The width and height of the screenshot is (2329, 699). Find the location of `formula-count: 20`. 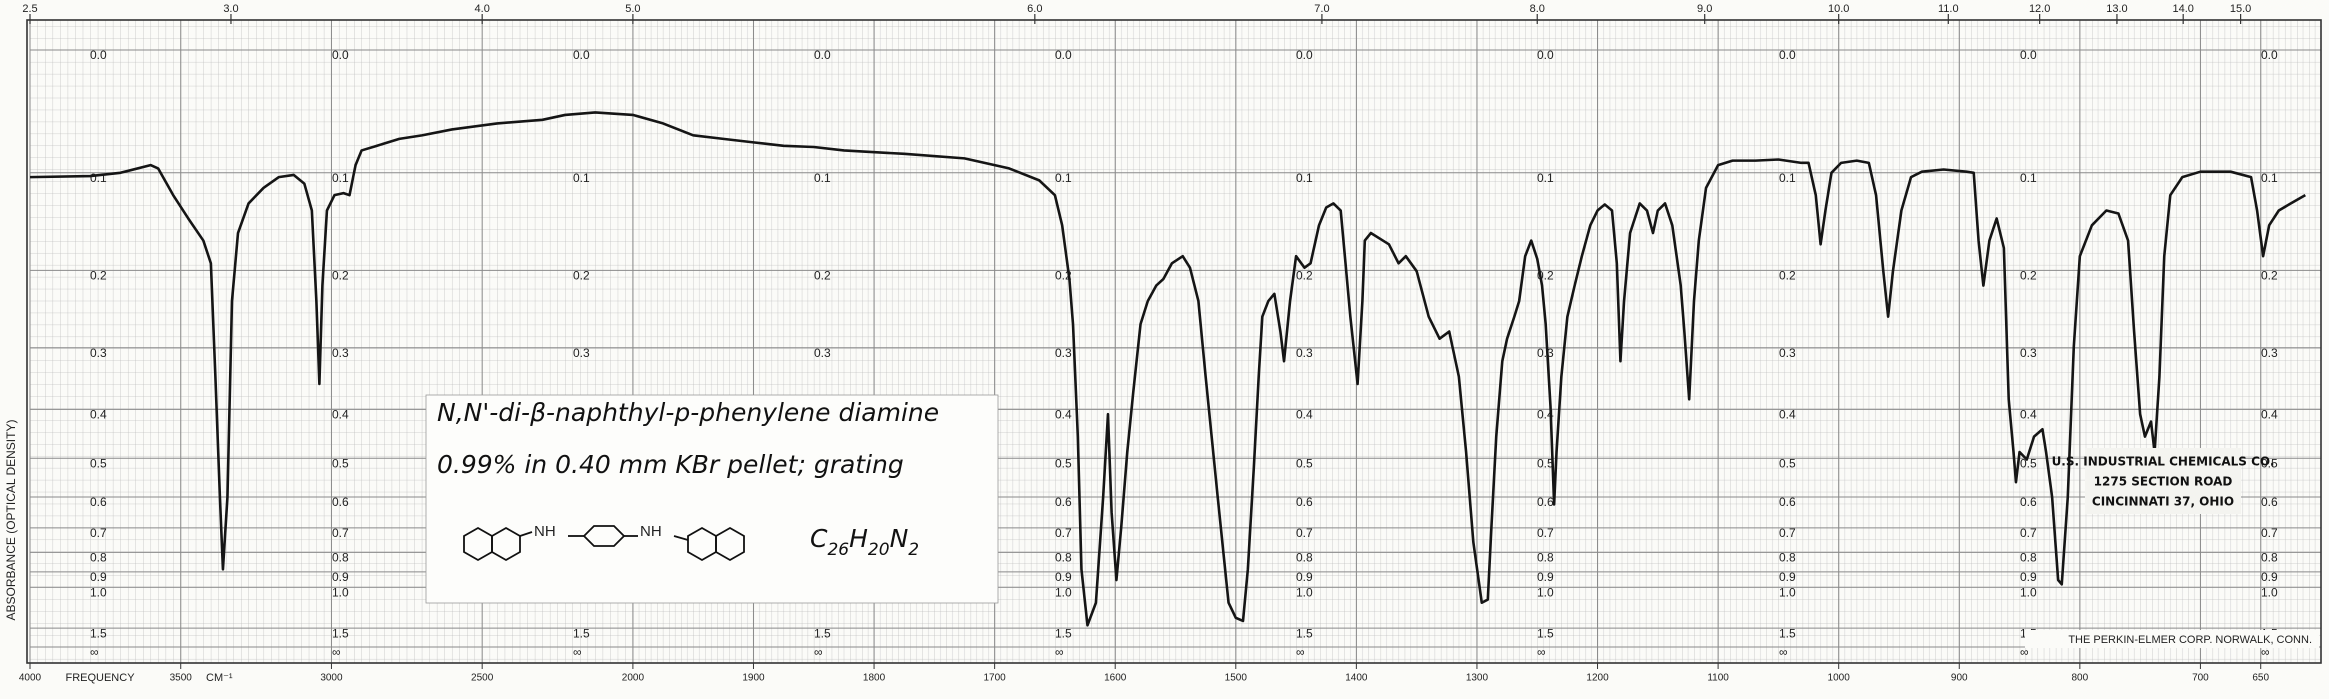

formula-count: 20 is located at coordinates (879, 550).